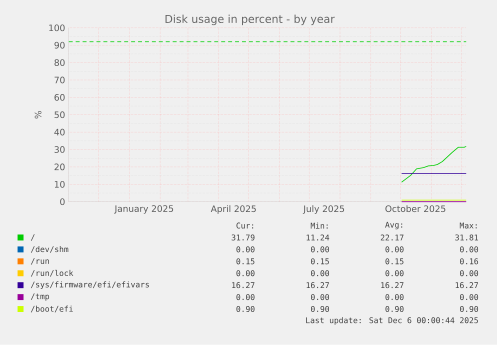  What do you see at coordinates (59, 184) in the screenshot?
I see `y-tick-label: 10` at bounding box center [59, 184].